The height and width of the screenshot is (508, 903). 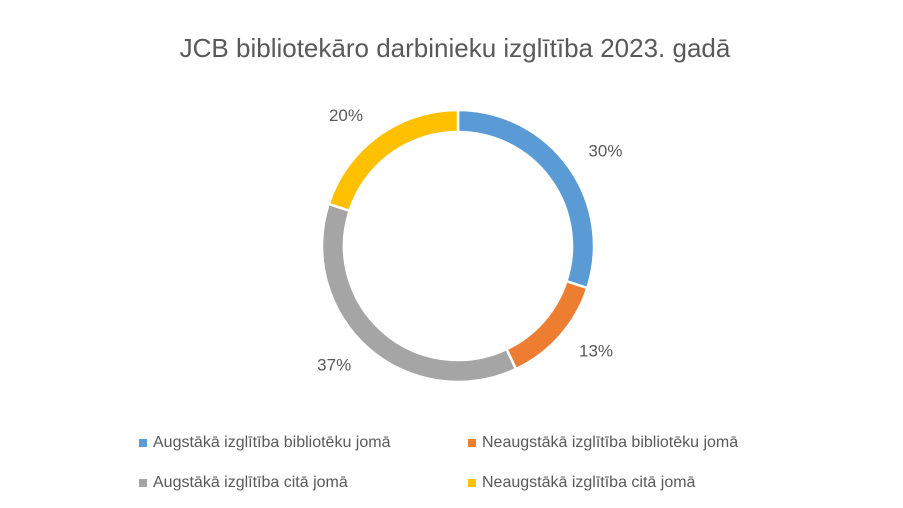 I want to click on data-label: 20%, so click(x=346, y=115).